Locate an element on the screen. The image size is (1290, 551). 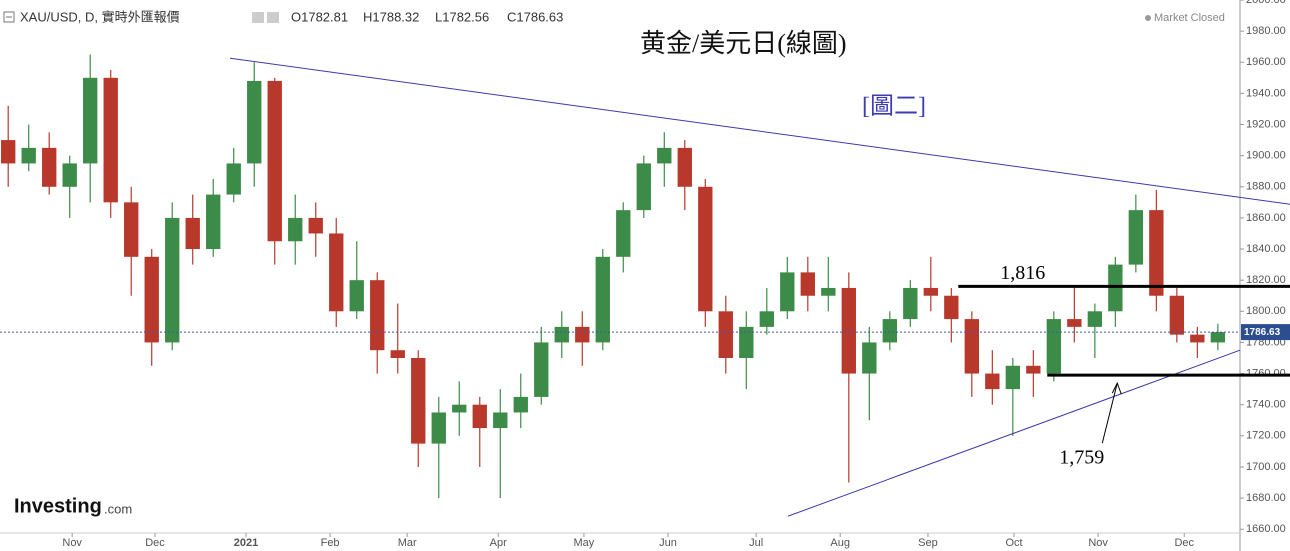
x-tick-label: Mar is located at coordinates (407, 543).